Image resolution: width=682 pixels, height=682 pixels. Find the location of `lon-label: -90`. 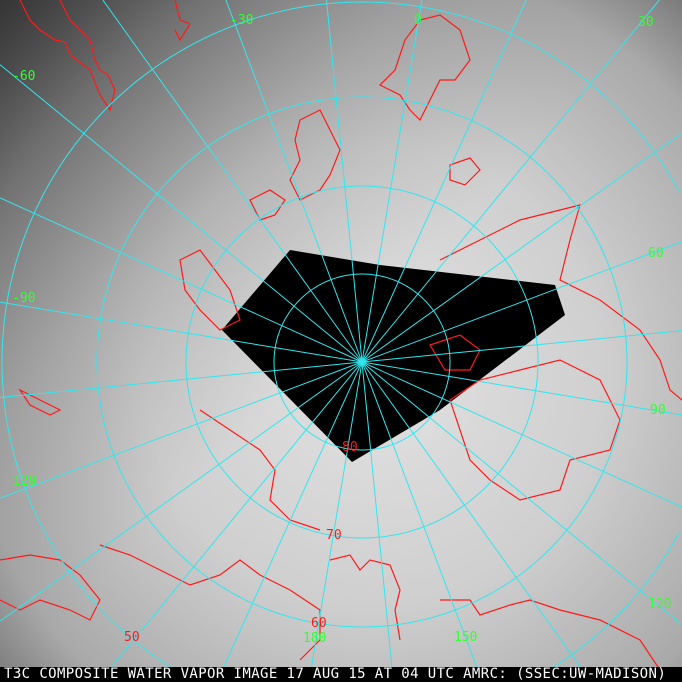

lon-label: -90 is located at coordinates (23, 298).